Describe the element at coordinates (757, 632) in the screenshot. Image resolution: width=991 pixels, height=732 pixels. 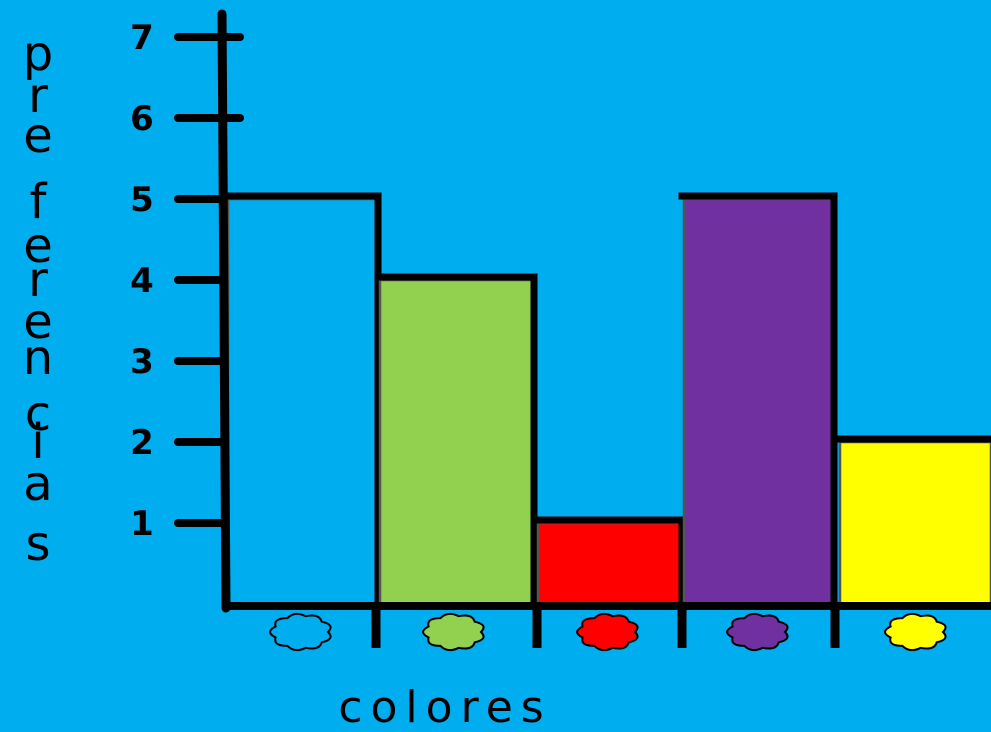
I see `cloud-icon-morado` at that location.